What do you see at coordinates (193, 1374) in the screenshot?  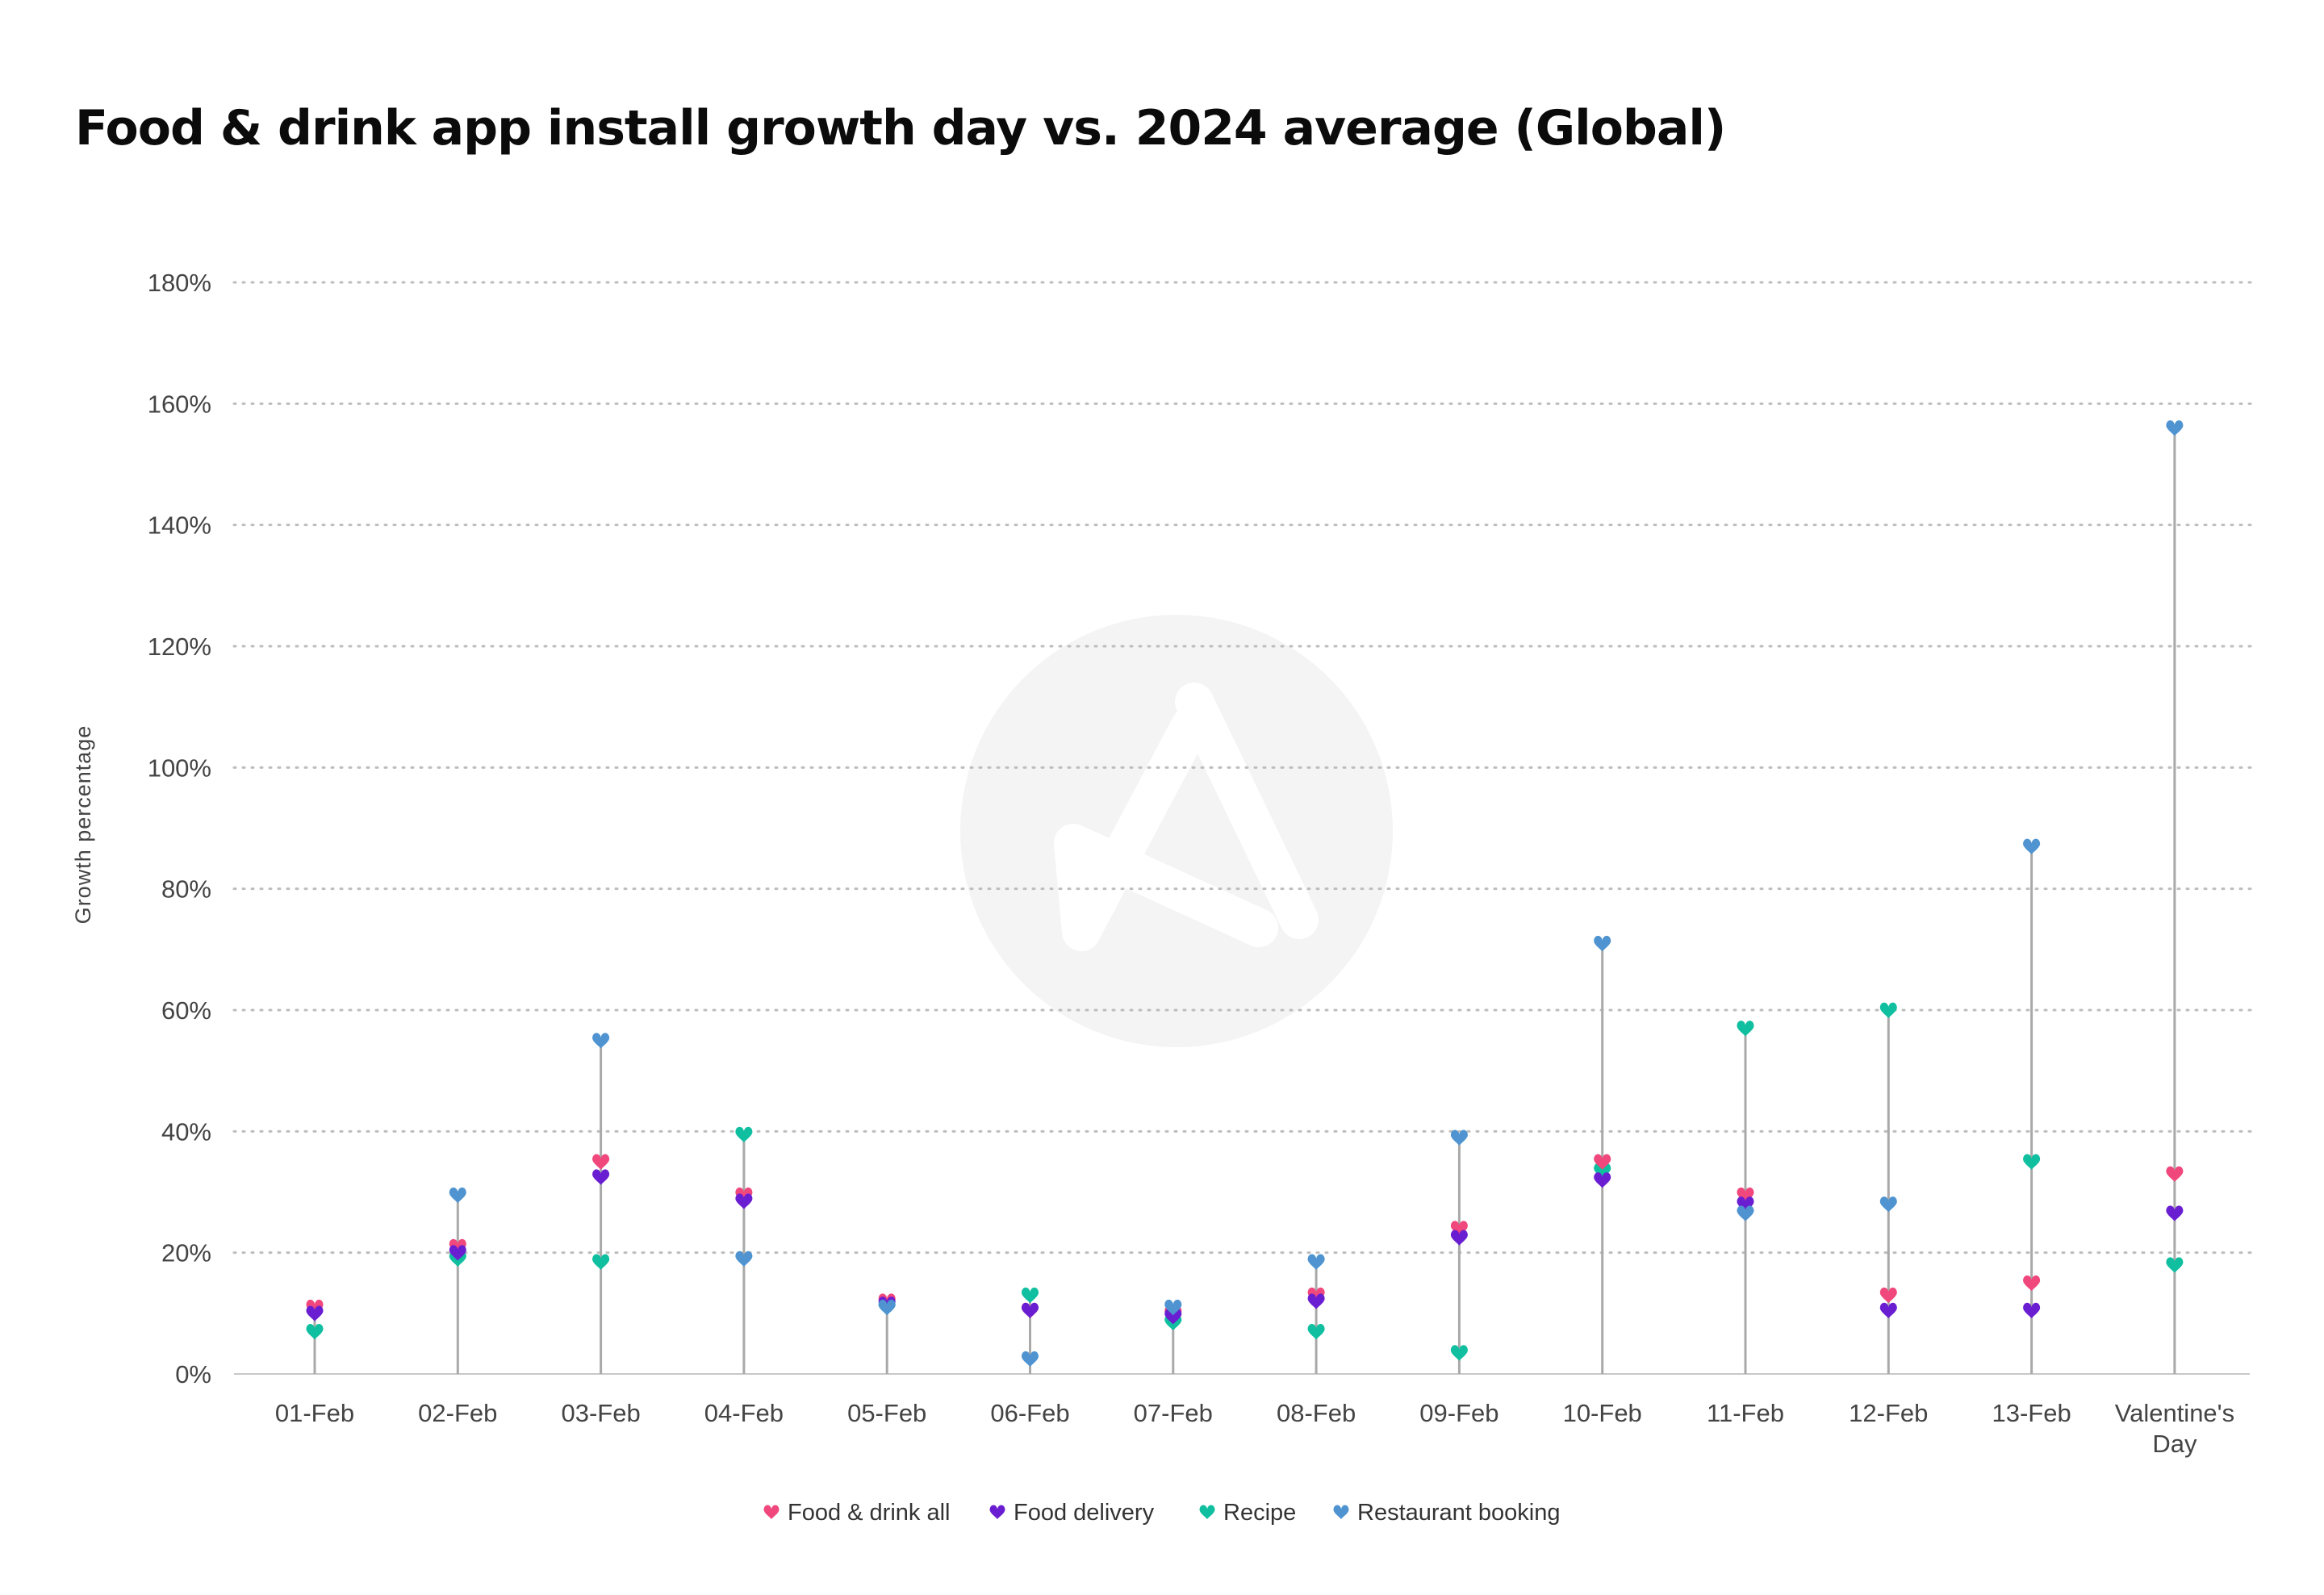 I see `y-tick-label: 0%` at bounding box center [193, 1374].